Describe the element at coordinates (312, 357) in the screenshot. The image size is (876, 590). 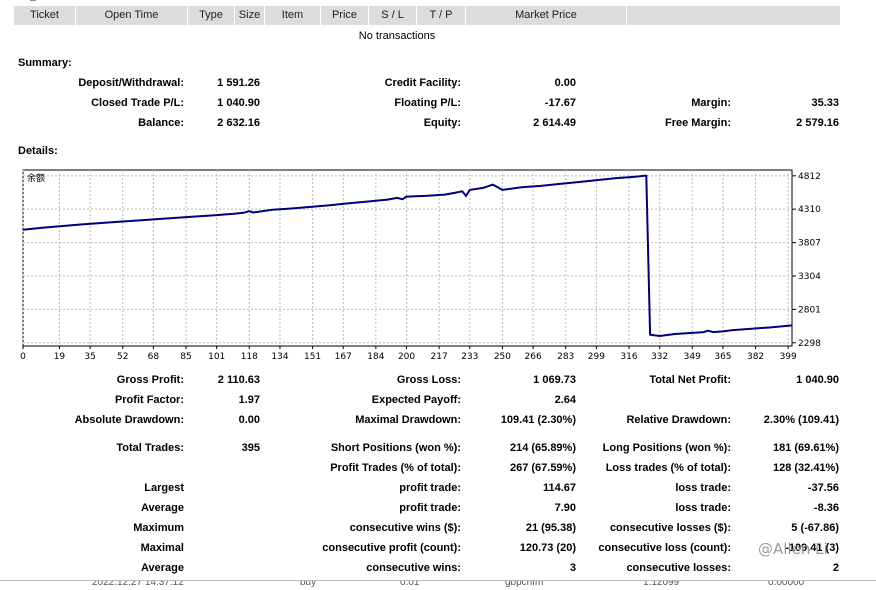
I see `x-tick-label: 151` at that location.